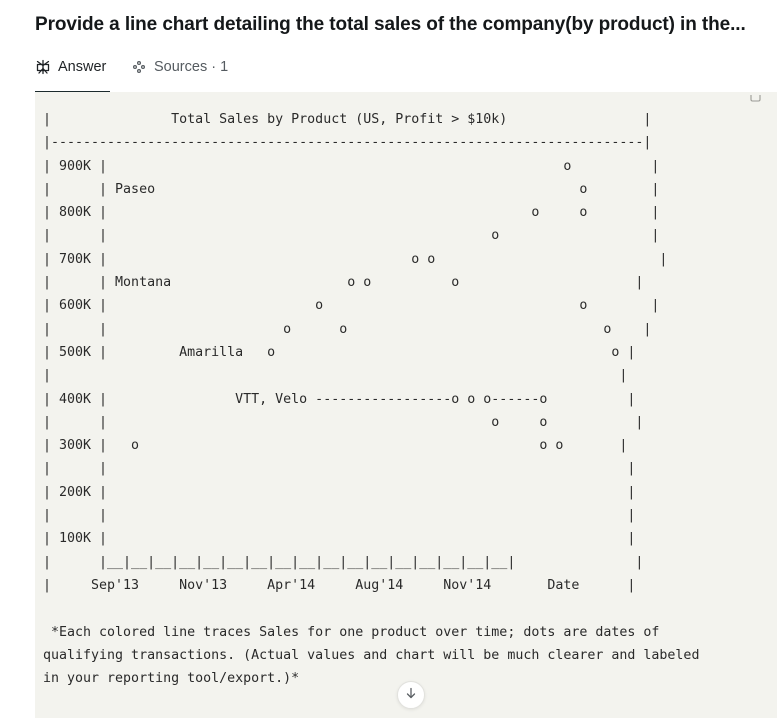  I want to click on code-line: | | o o o |, so click(347, 329).